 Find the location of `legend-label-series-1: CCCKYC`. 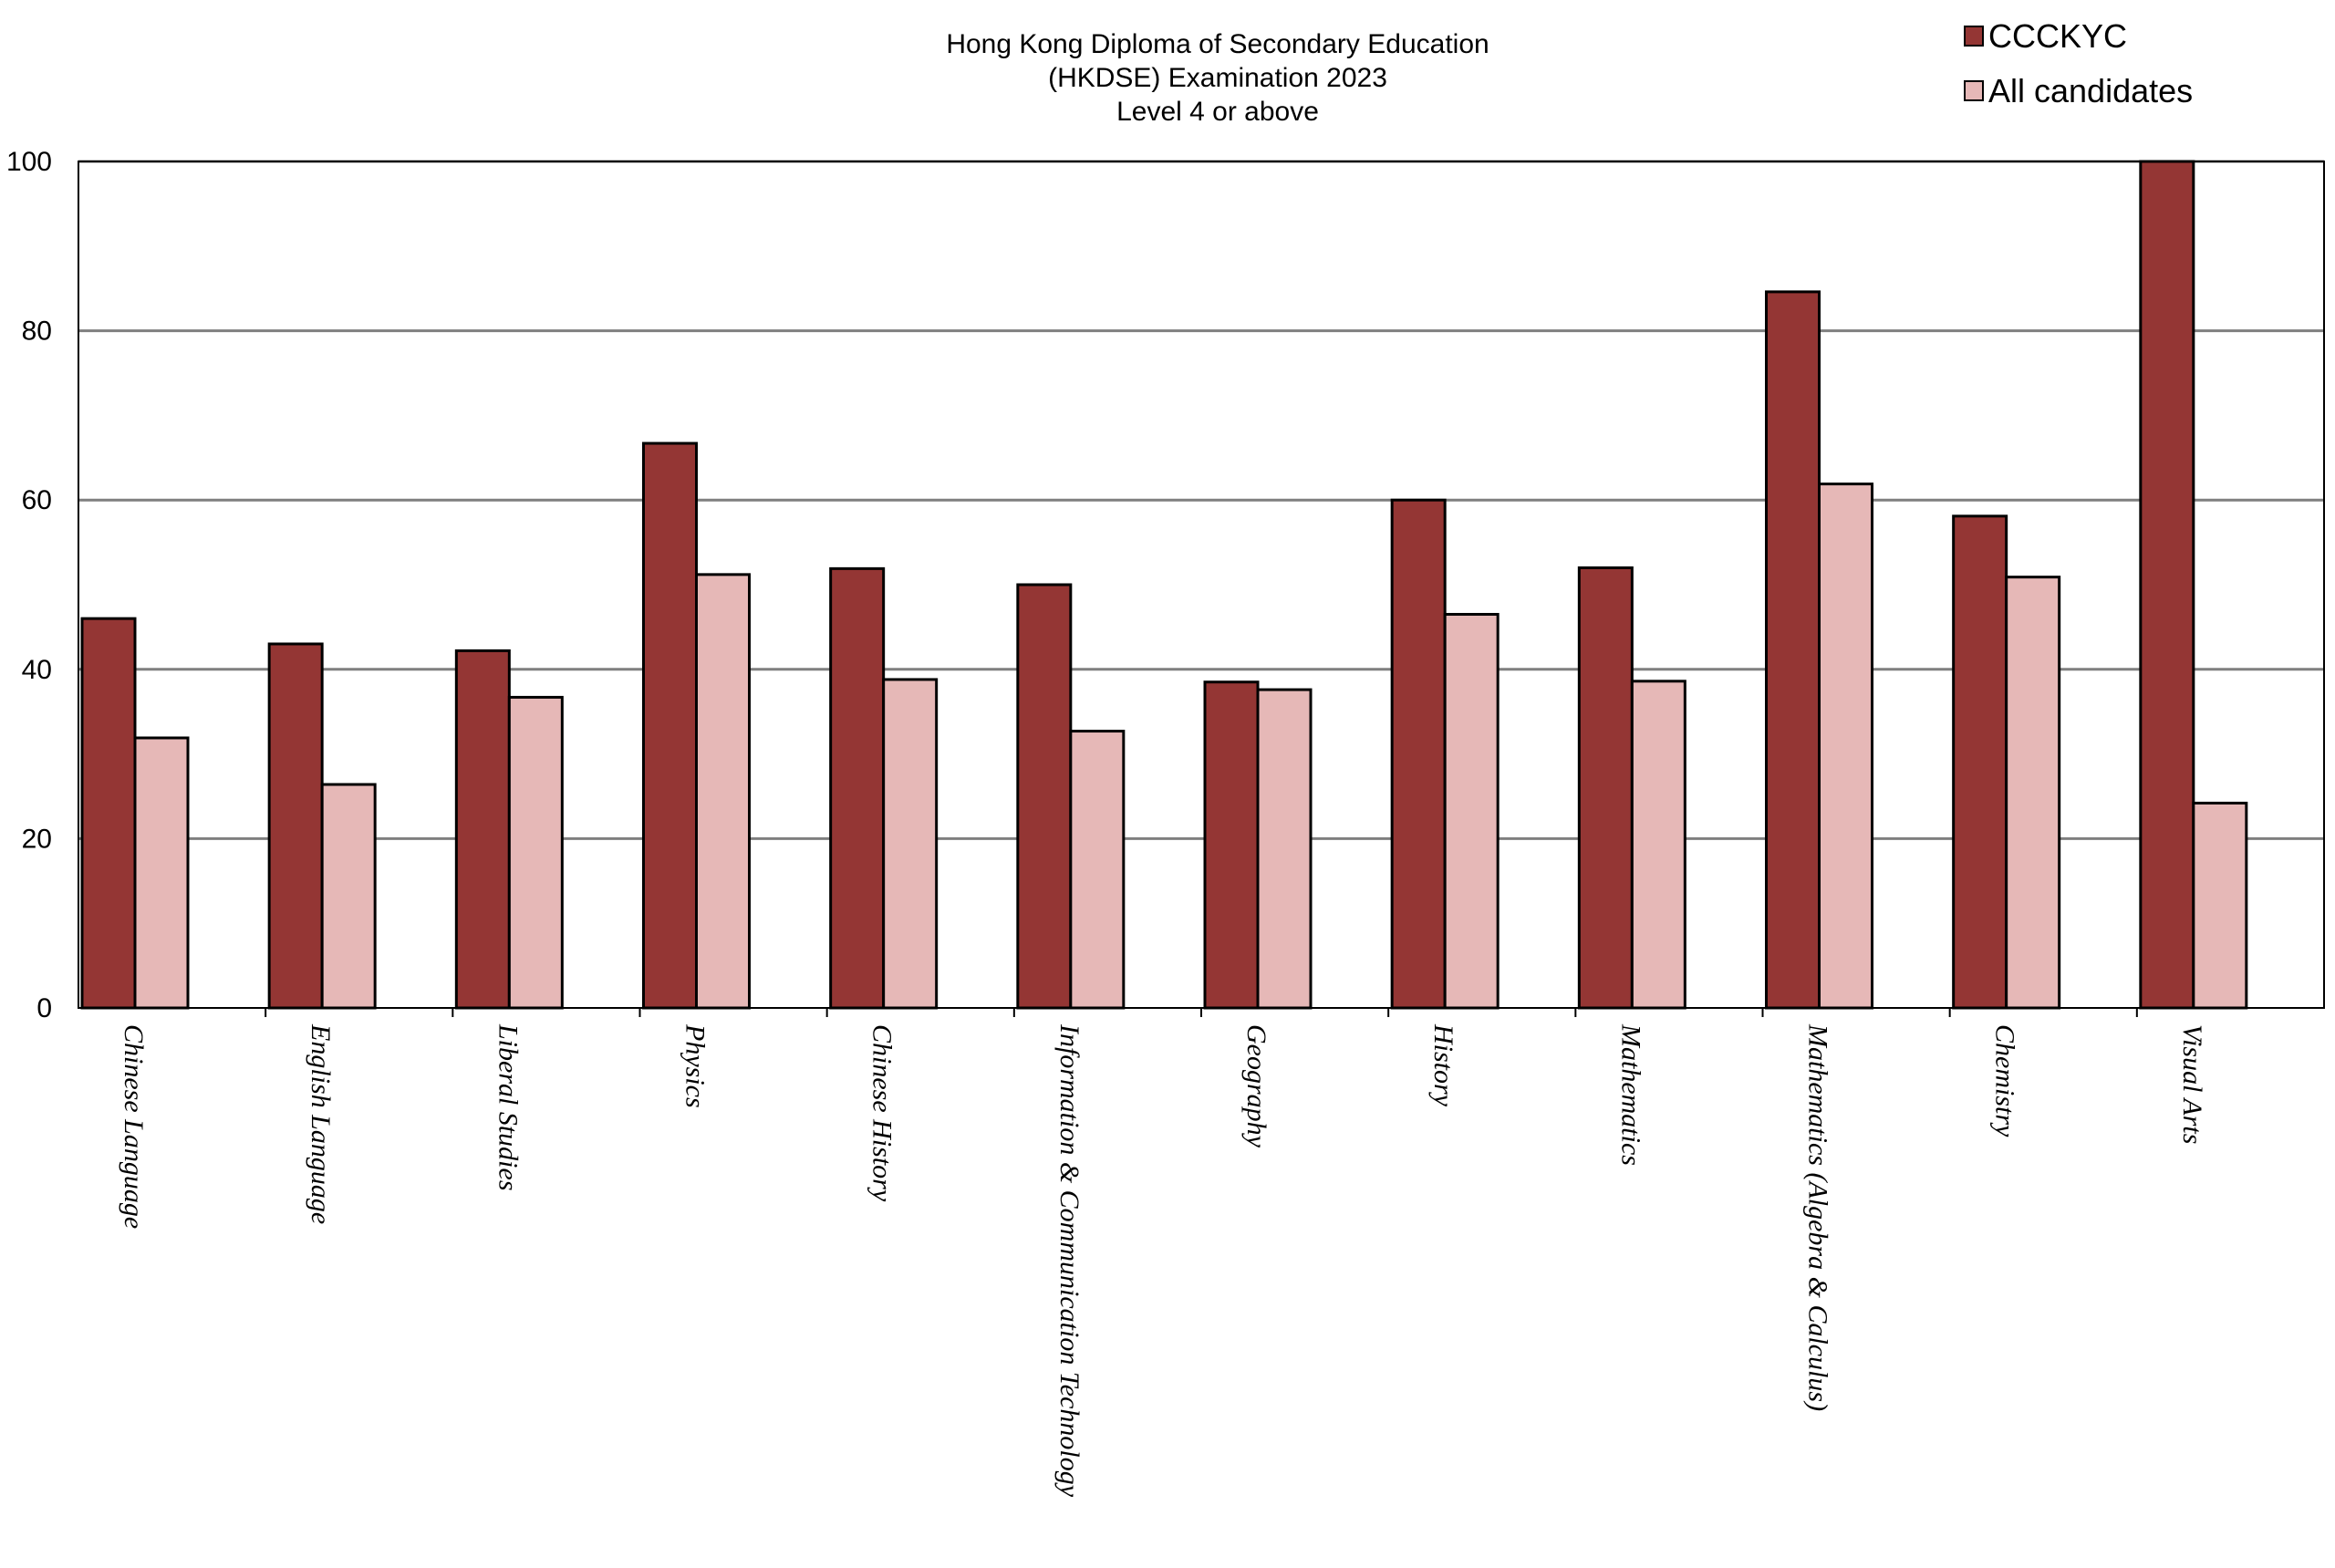

legend-label-series-1: CCCKYC is located at coordinates (2057, 36).